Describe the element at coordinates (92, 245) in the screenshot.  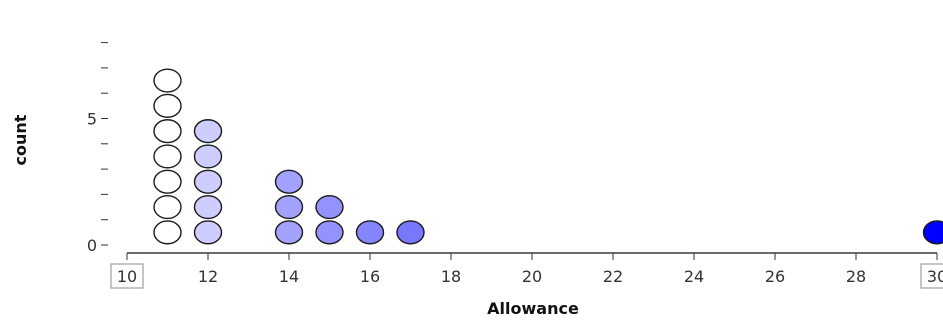
I see `y-tick-label: 0` at that location.